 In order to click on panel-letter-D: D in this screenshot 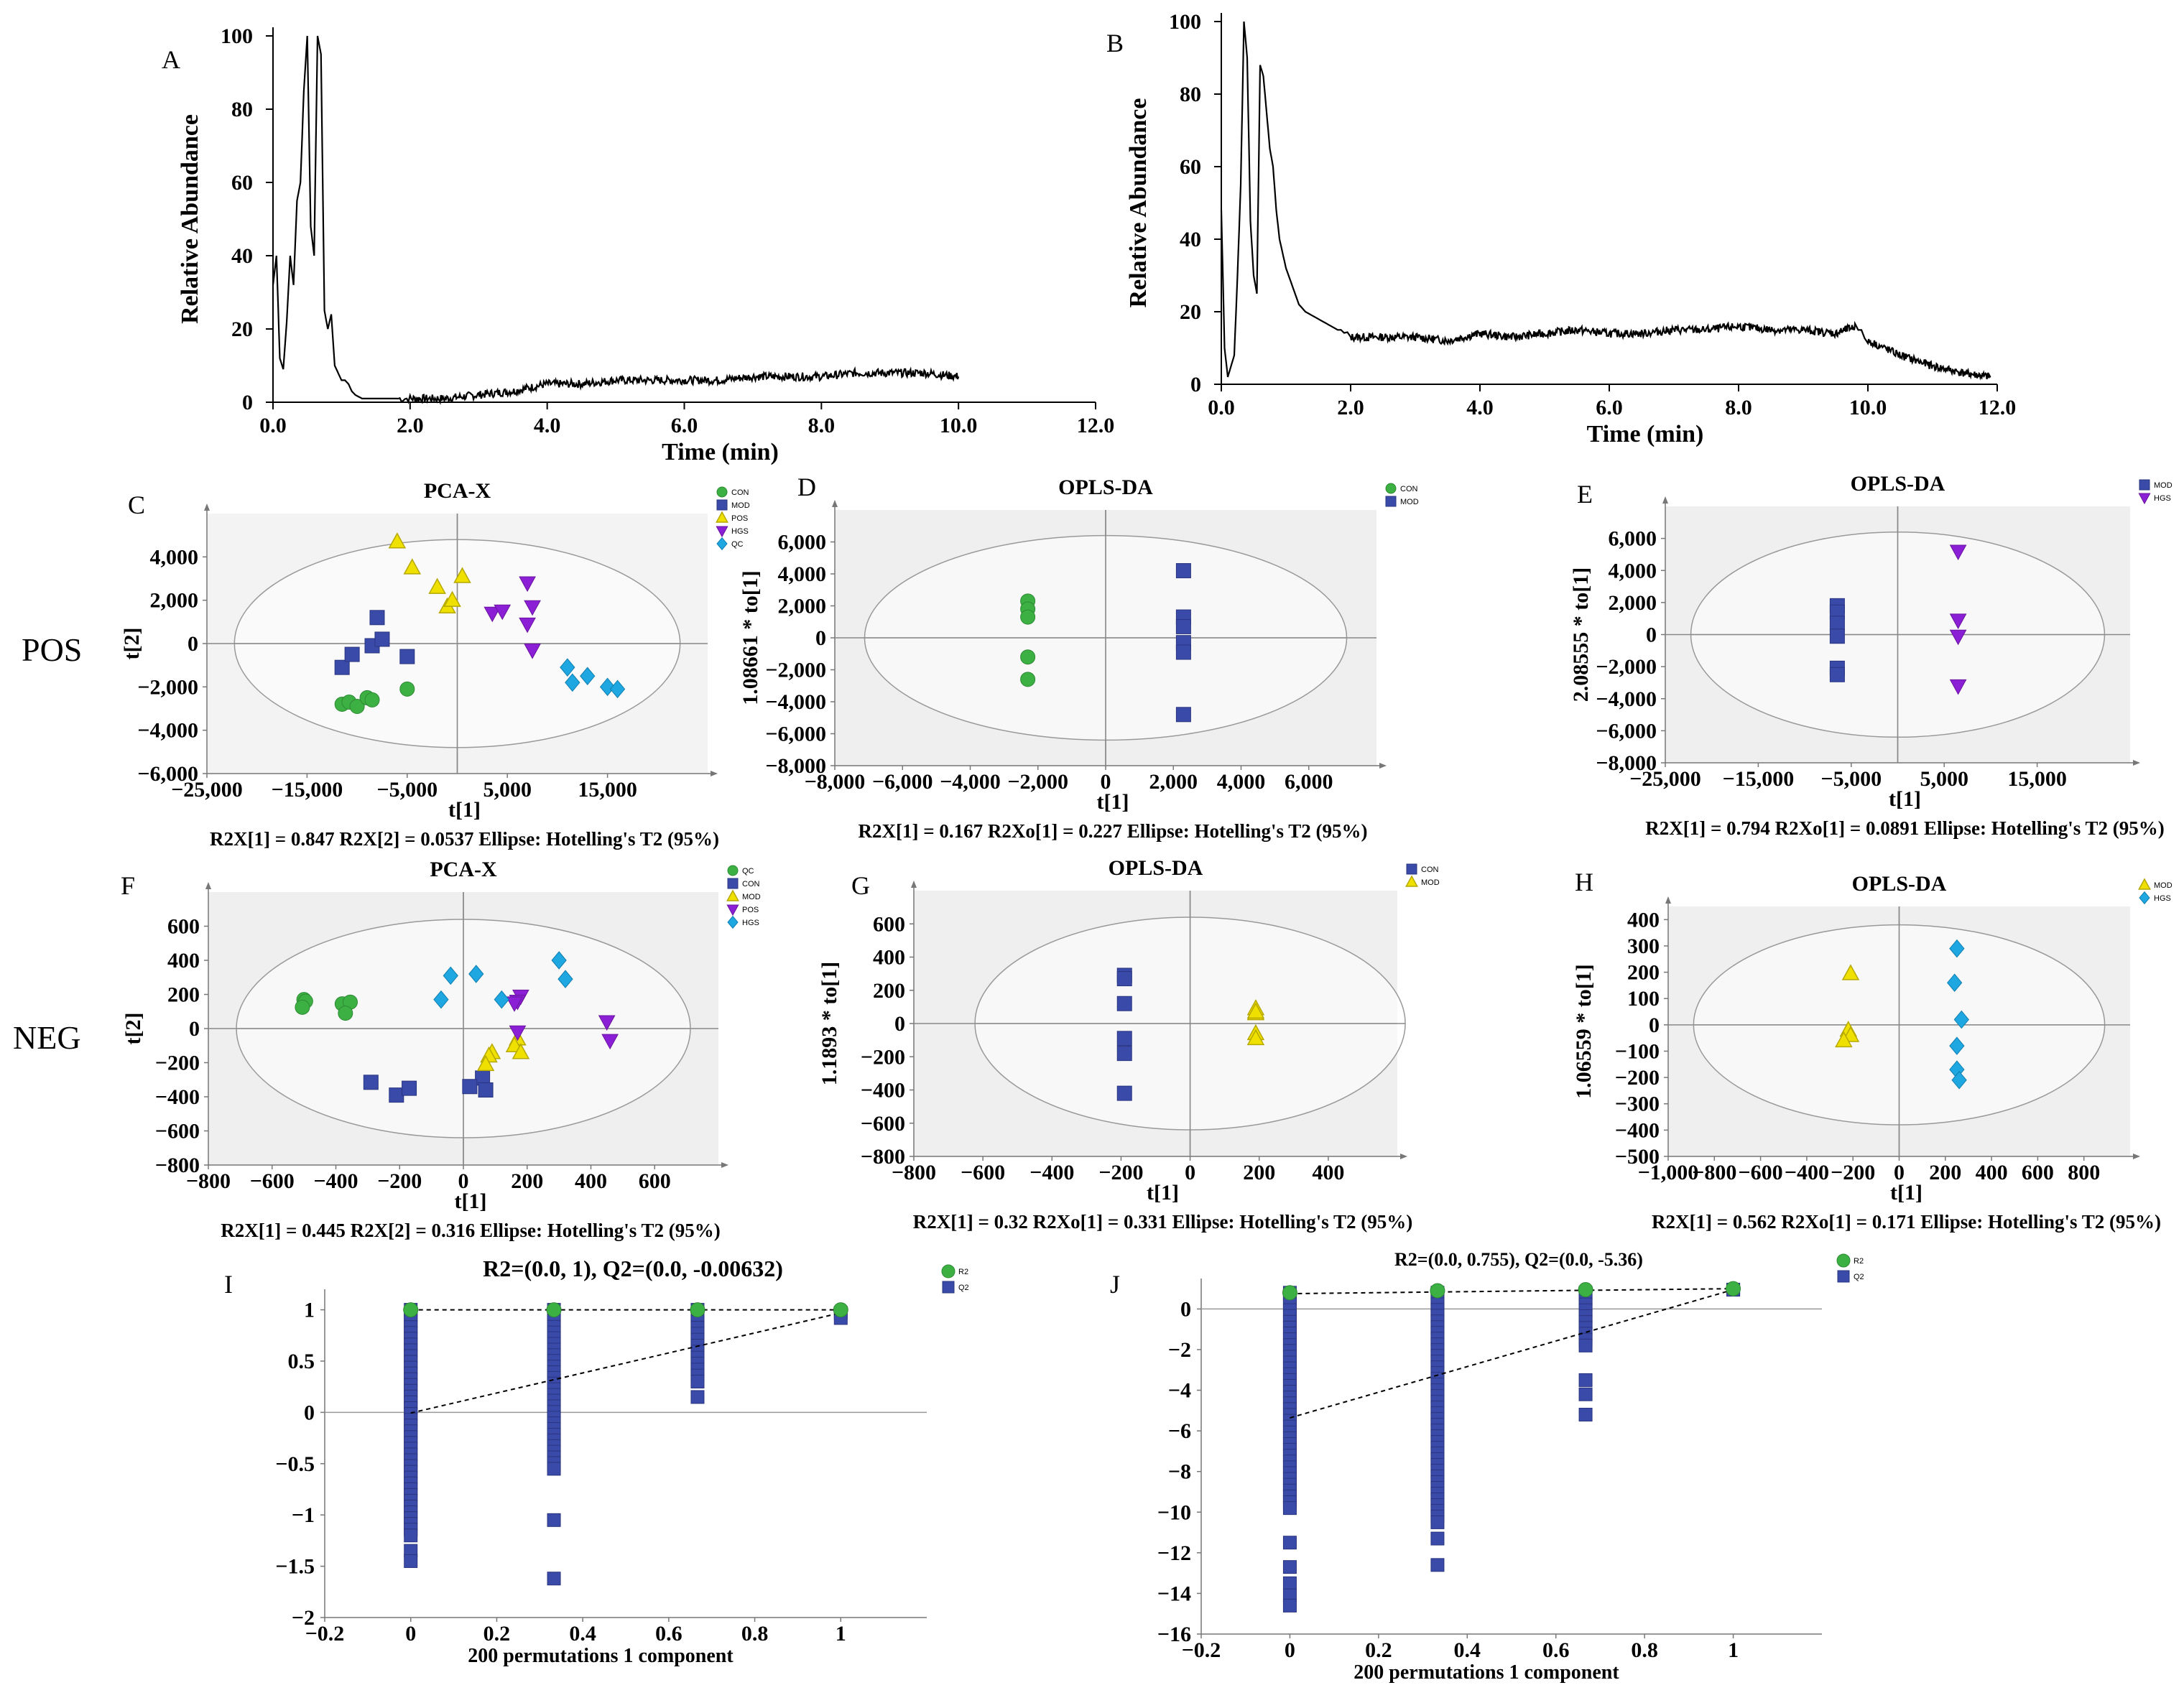, I will do `click(806, 487)`.